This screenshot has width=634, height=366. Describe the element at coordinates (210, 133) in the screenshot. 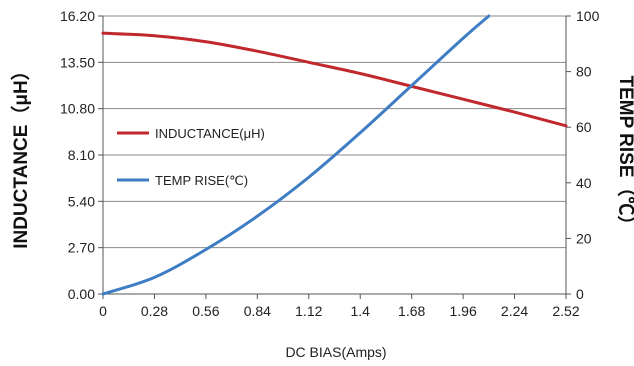

I see `legend-label: INDUCTANCE(μH)` at that location.